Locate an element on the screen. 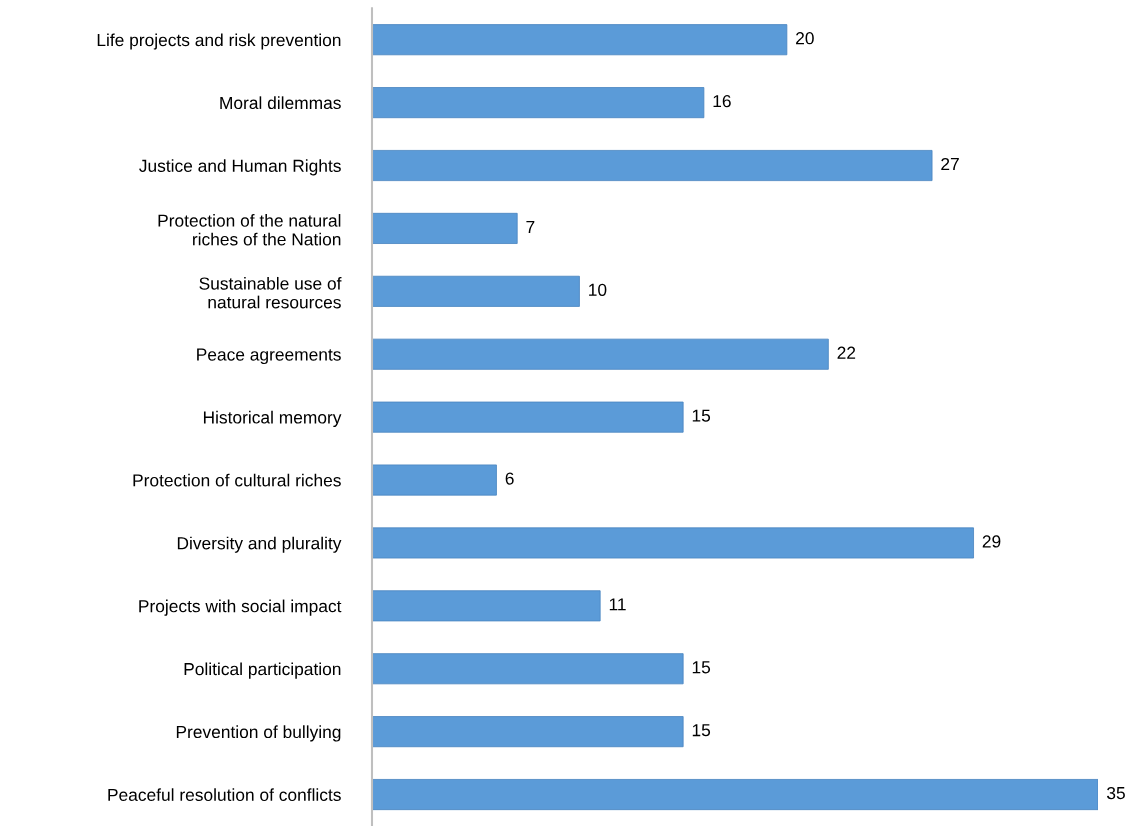 The width and height of the screenshot is (1135, 826). y-tick-label: Protection of the natural riches of the Nation is located at coordinates (249, 230).